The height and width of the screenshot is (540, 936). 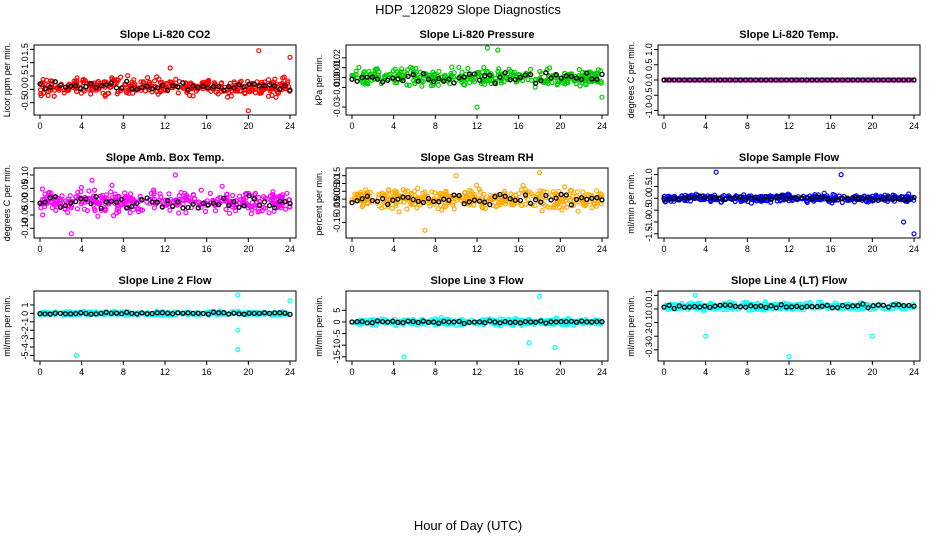 I want to click on y-tick-label: -0.03, so click(x=337, y=107).